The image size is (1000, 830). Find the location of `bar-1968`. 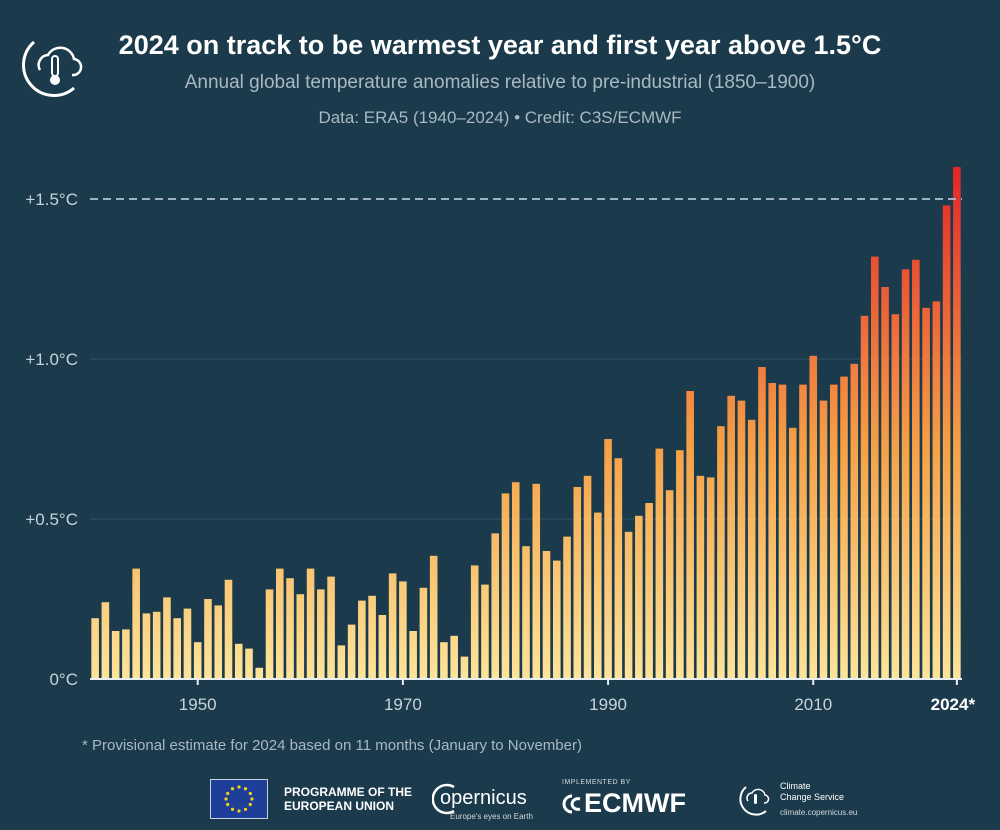

bar-1968 is located at coordinates (382, 647).